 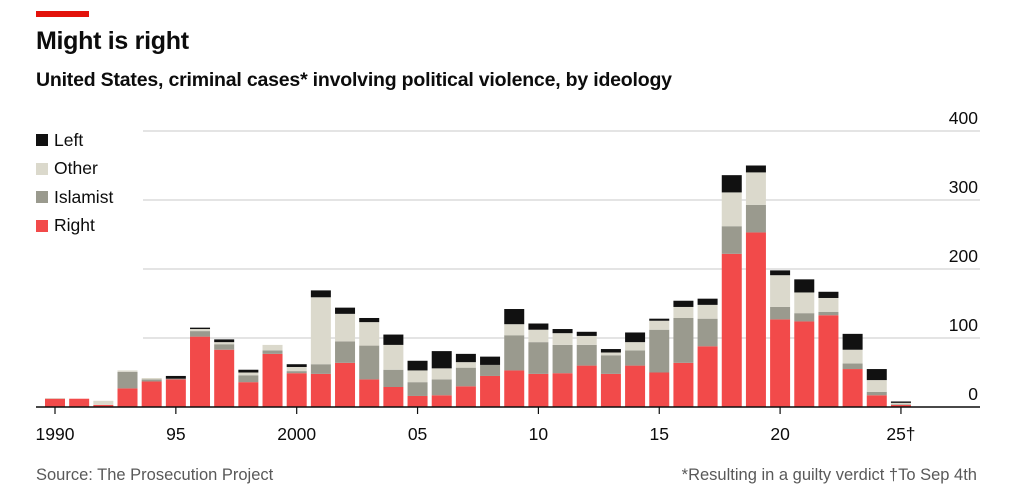 I want to click on x-tick-label: 20, so click(x=780, y=434).